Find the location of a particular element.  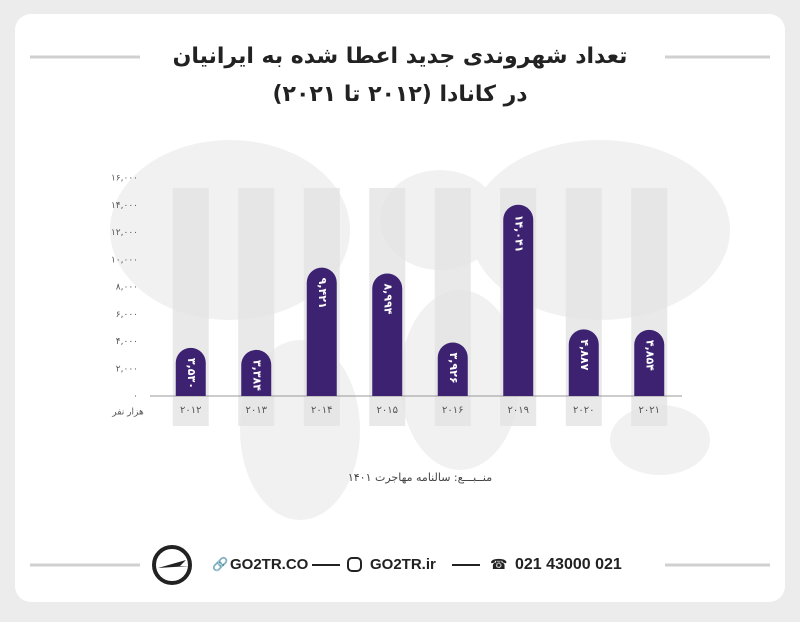

y-axis-label: هزار نفر is located at coordinates (127, 413).